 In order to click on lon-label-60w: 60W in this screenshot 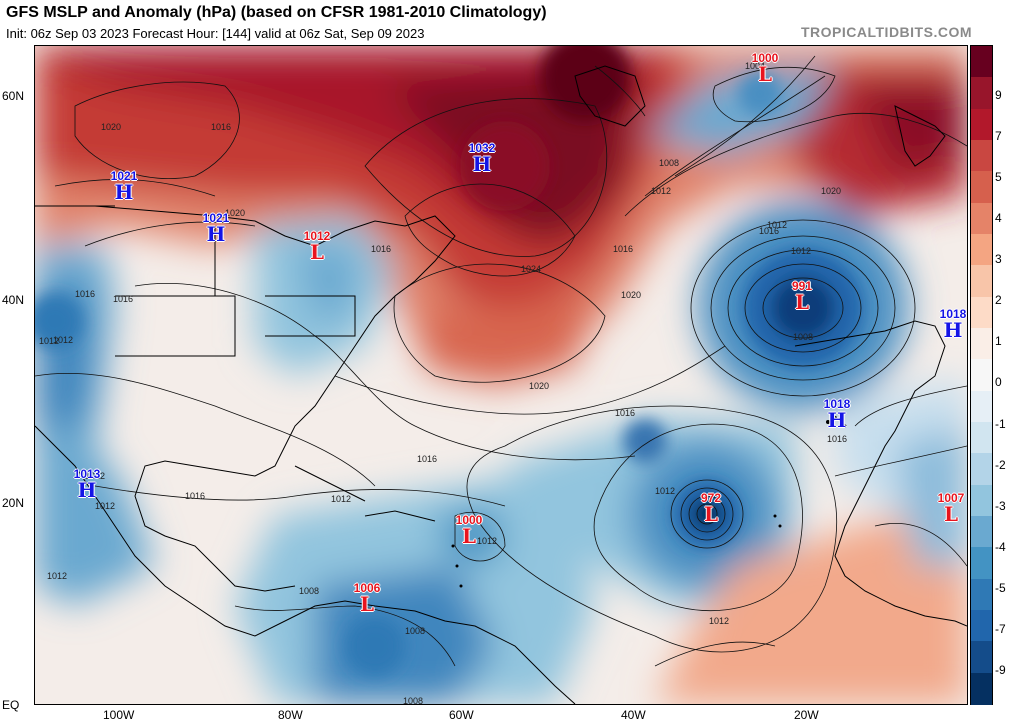, I will do `click(461, 715)`.